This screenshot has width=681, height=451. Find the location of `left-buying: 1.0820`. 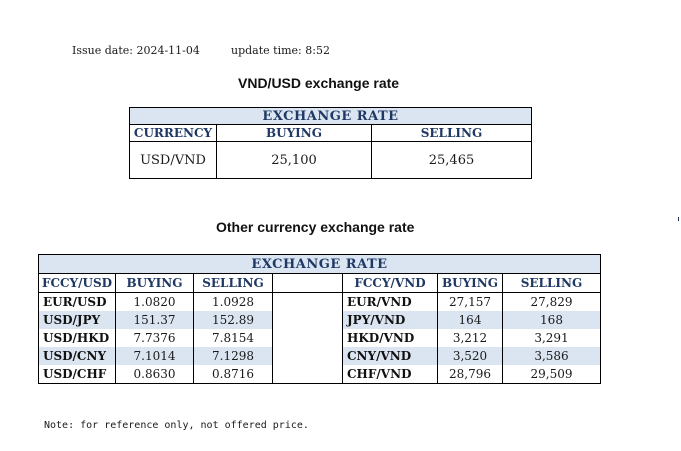

left-buying: 1.0820 is located at coordinates (154, 301).